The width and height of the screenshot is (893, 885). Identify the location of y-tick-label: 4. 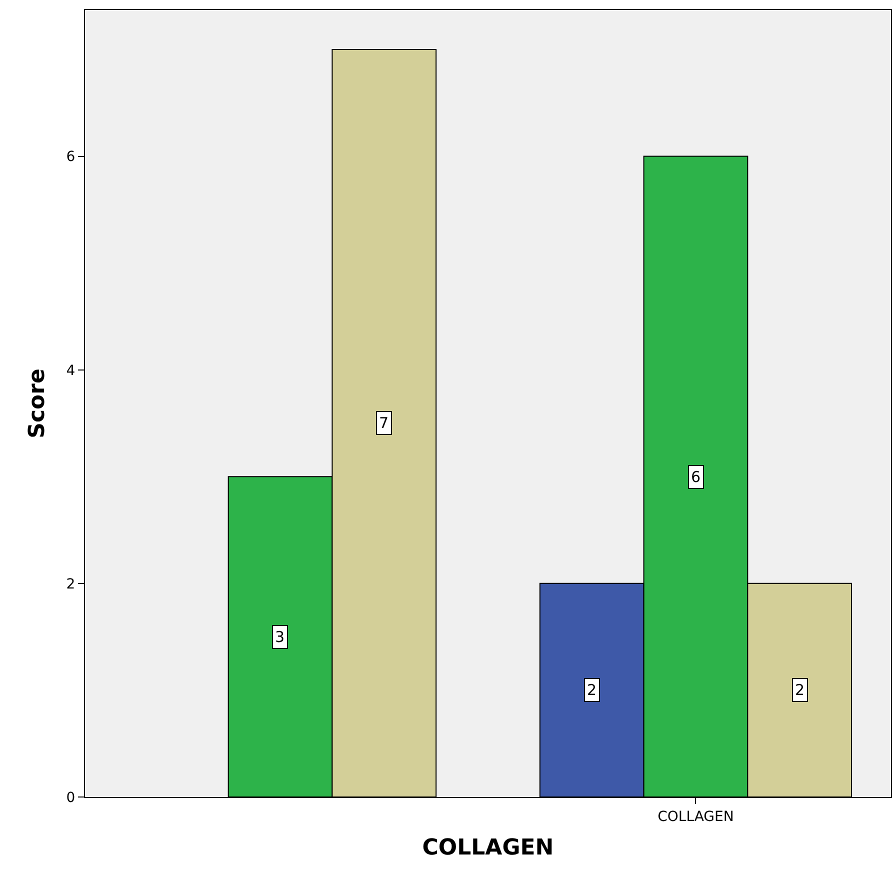
(71, 370).